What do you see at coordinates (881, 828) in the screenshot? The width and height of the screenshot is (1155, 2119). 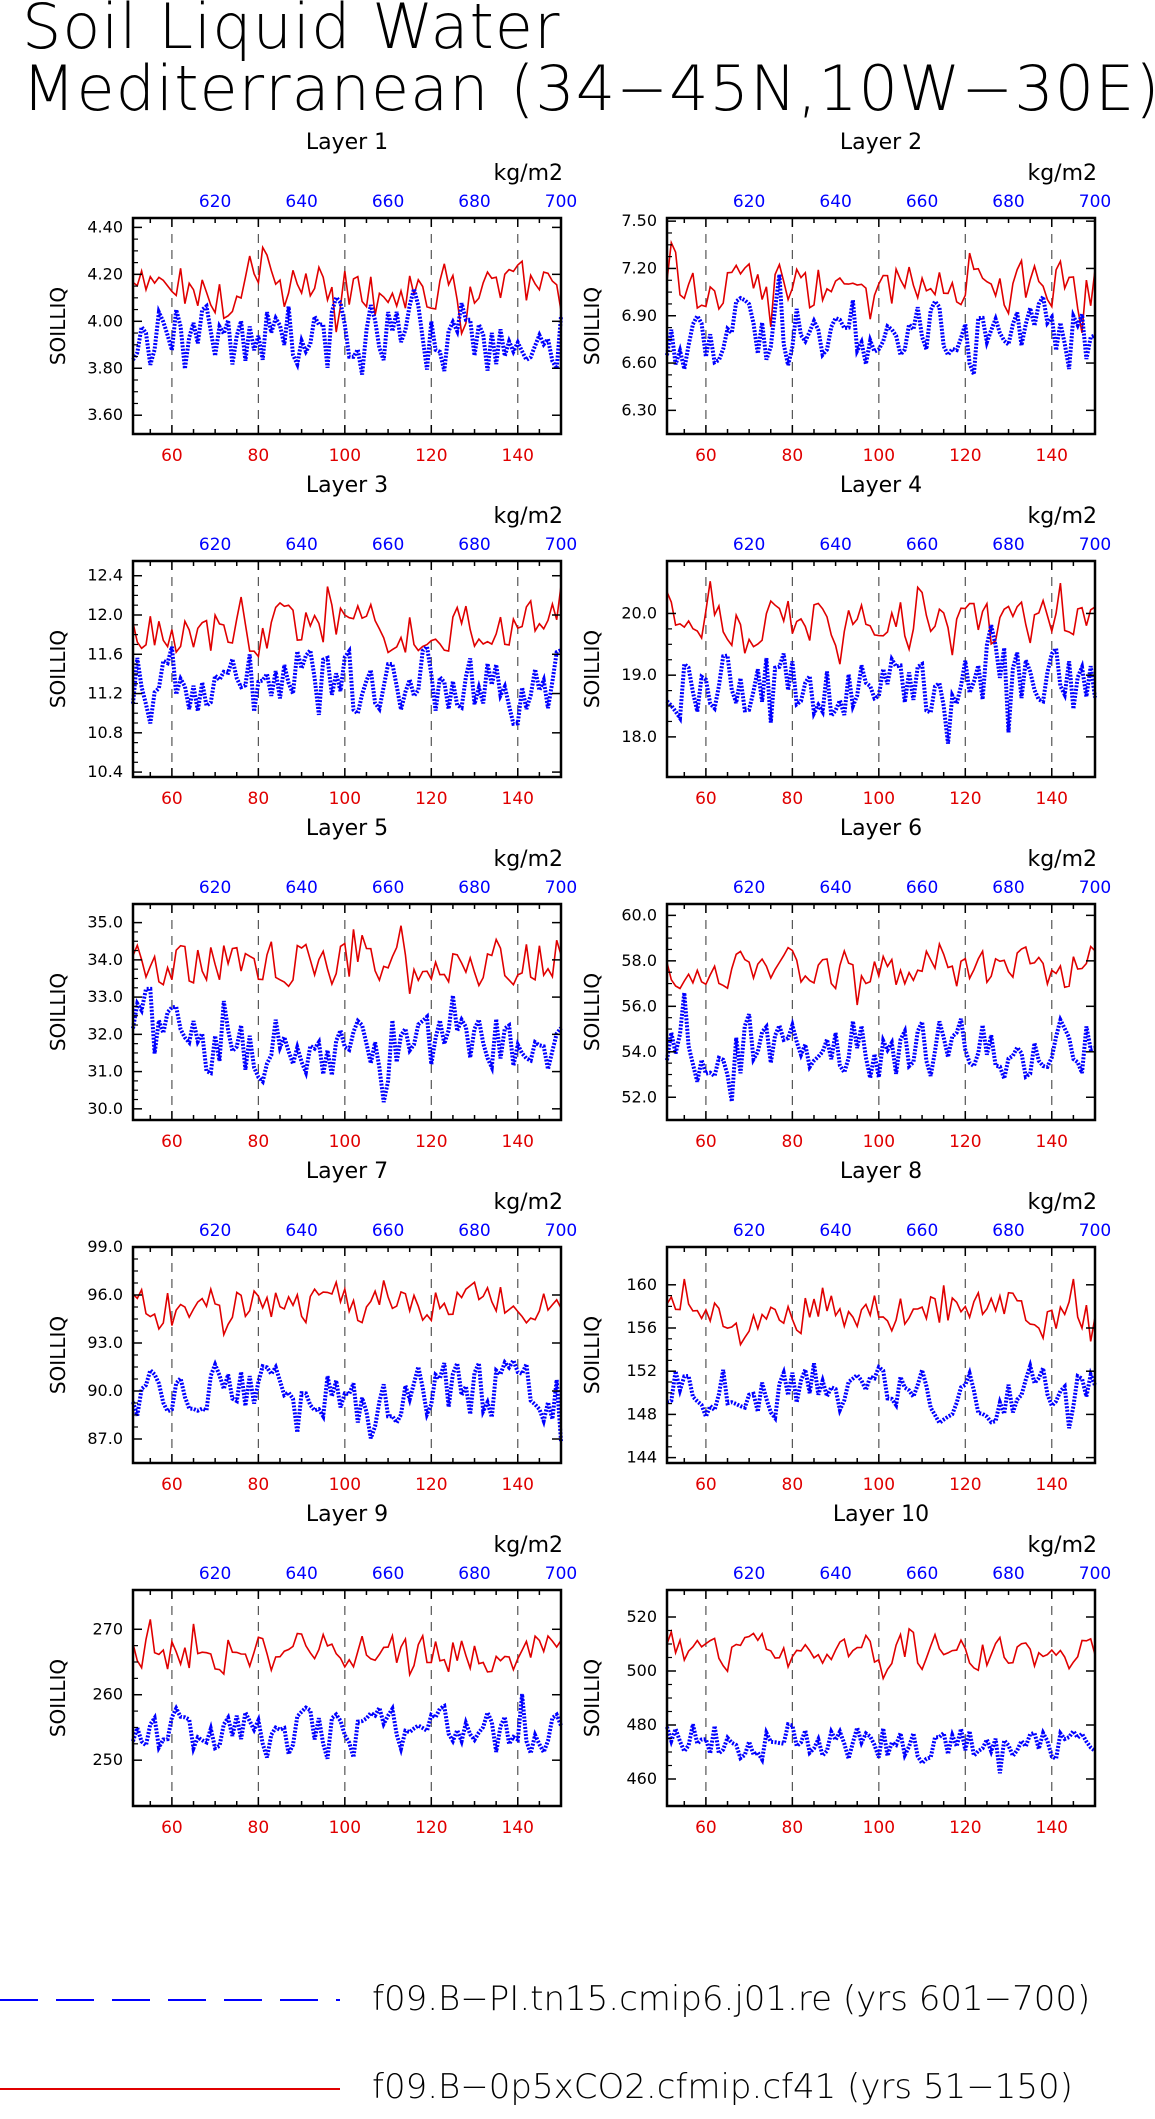 I see `panel-title: Layer 6` at bounding box center [881, 828].